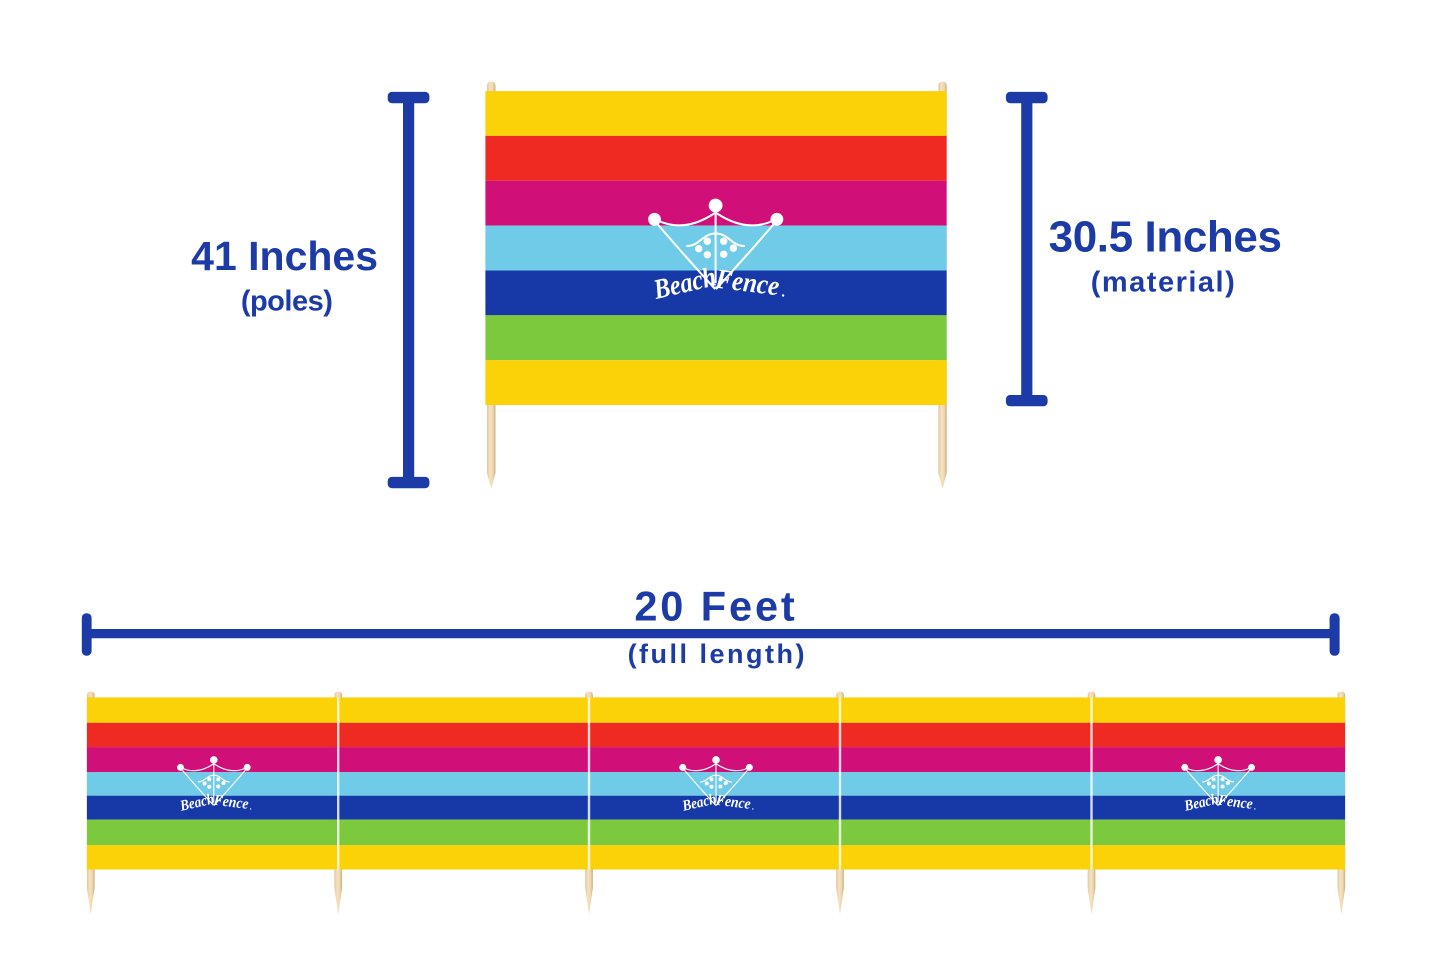 The image size is (1445, 978). Describe the element at coordinates (717, 654) in the screenshot. I see `svg-text: (full length)` at that location.